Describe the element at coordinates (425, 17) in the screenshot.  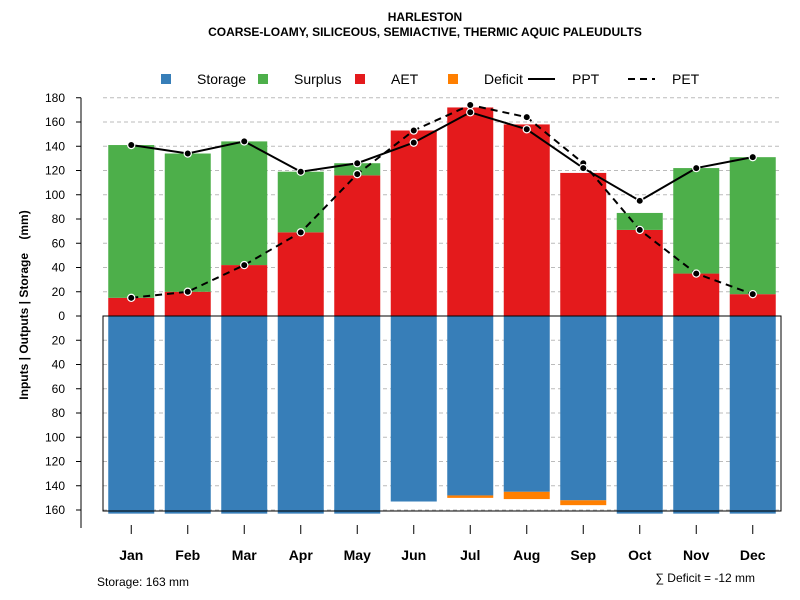
I see `chart-title: HARLESTON` at that location.